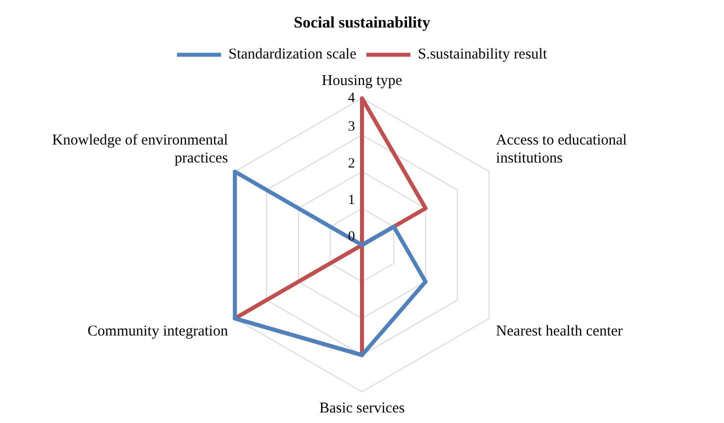 The image size is (724, 423). I want to click on y-tick-label: 1, so click(351, 200).